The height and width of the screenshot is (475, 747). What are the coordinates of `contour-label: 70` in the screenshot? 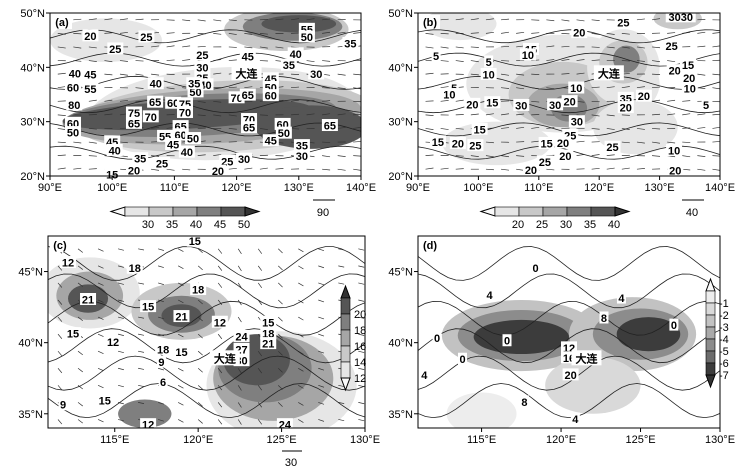 It's located at (185, 113).